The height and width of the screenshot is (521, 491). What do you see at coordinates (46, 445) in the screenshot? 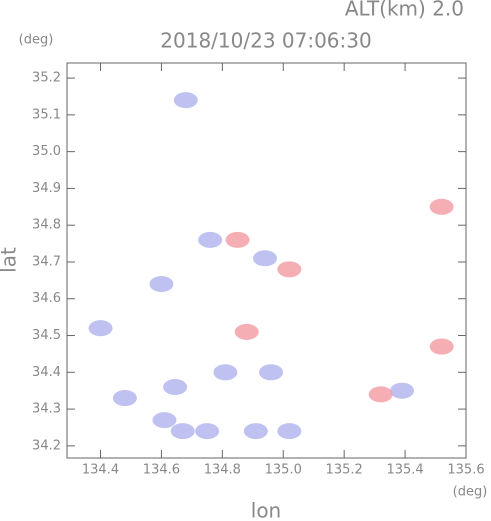
I see `y-tick-label: 34.2` at bounding box center [46, 445].